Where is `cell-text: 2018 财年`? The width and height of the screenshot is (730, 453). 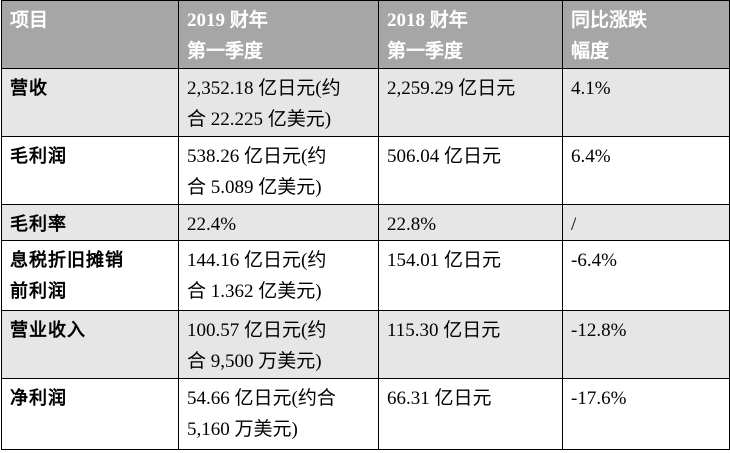
cell-text: 2018 财年 is located at coordinates (427, 20).